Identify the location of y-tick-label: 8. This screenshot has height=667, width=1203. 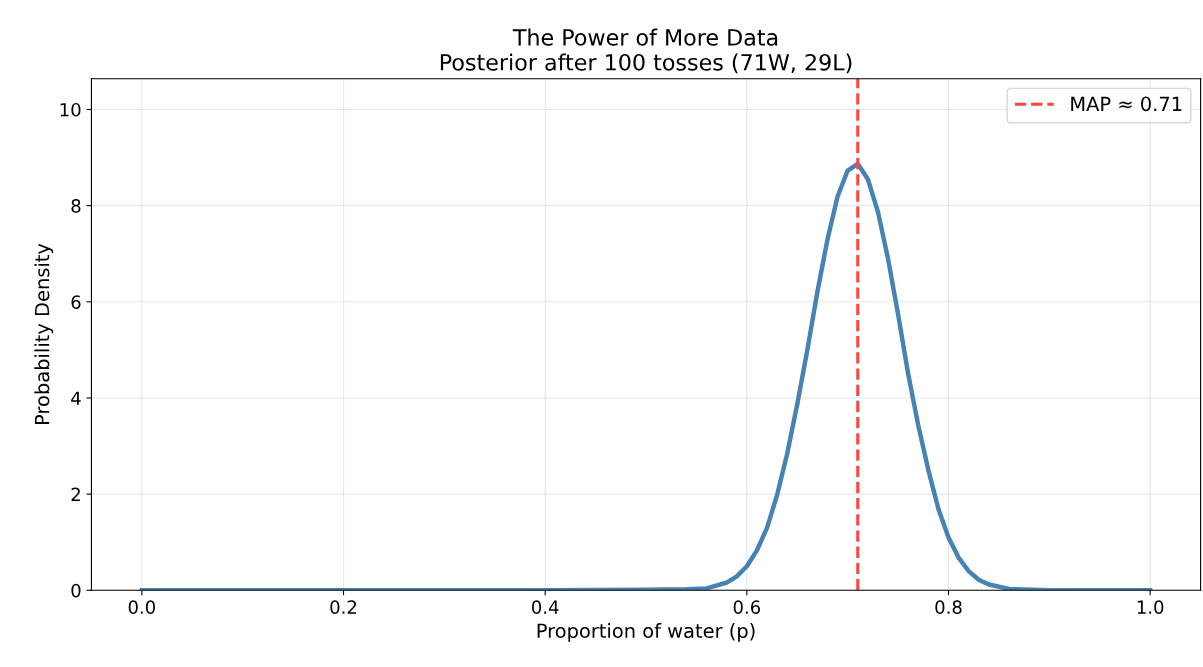
(76, 206).